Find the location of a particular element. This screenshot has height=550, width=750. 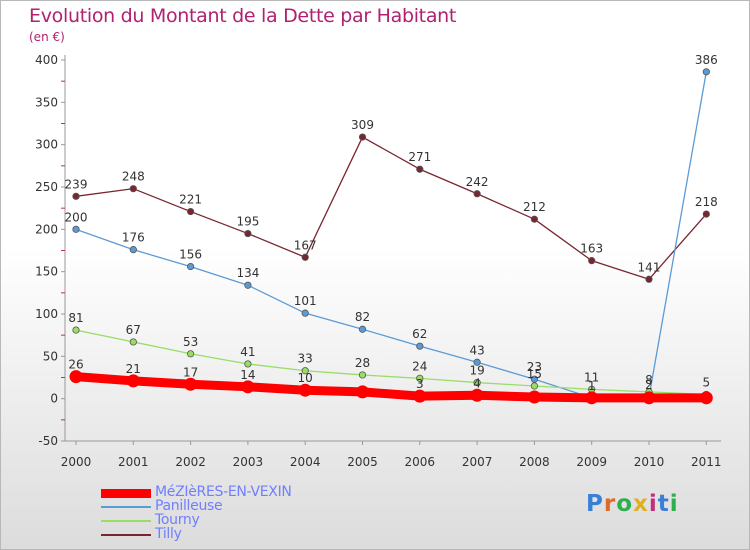

data-label: 101 is located at coordinates (305, 301).